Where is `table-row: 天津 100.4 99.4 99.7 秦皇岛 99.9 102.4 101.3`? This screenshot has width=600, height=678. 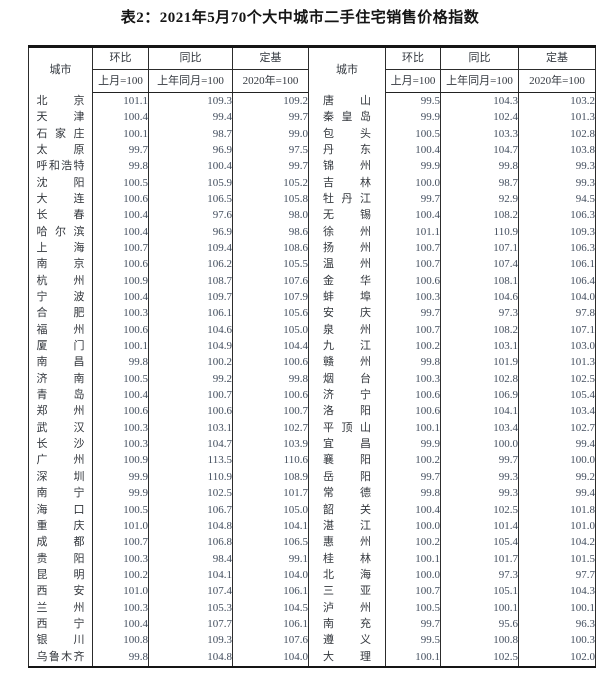
table-row: 天津 100.4 99.4 99.7 秦皇岛 99.9 102.4 101.3 is located at coordinates (312, 117).